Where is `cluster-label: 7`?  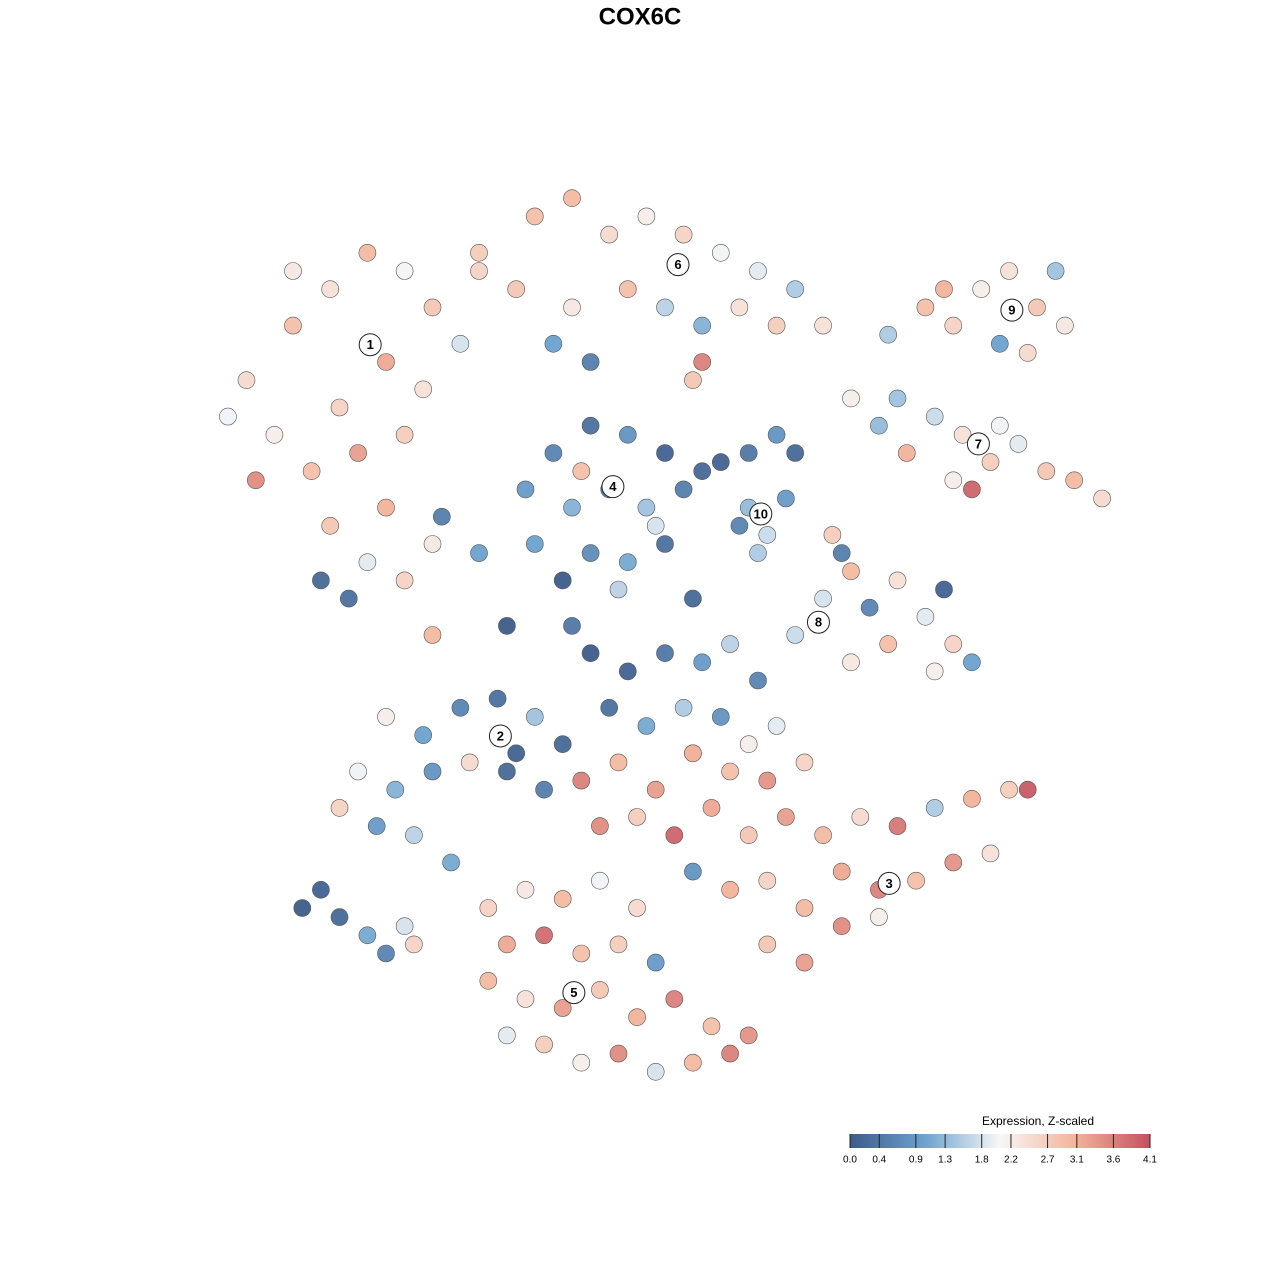
cluster-label: 7 is located at coordinates (978, 443).